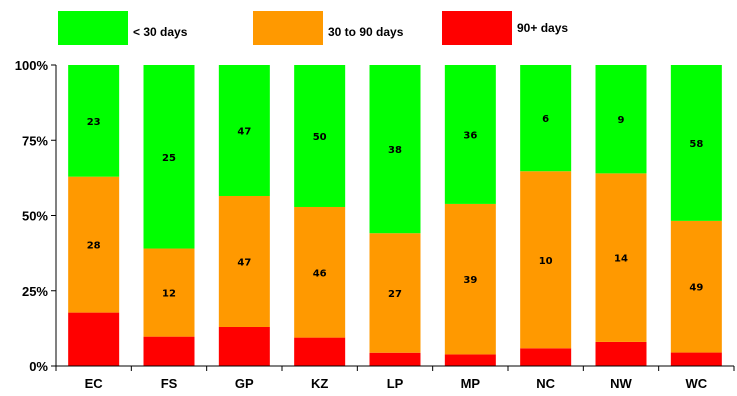 This screenshot has height=396, width=737. I want to click on x-tick-label: EC, so click(94, 383).